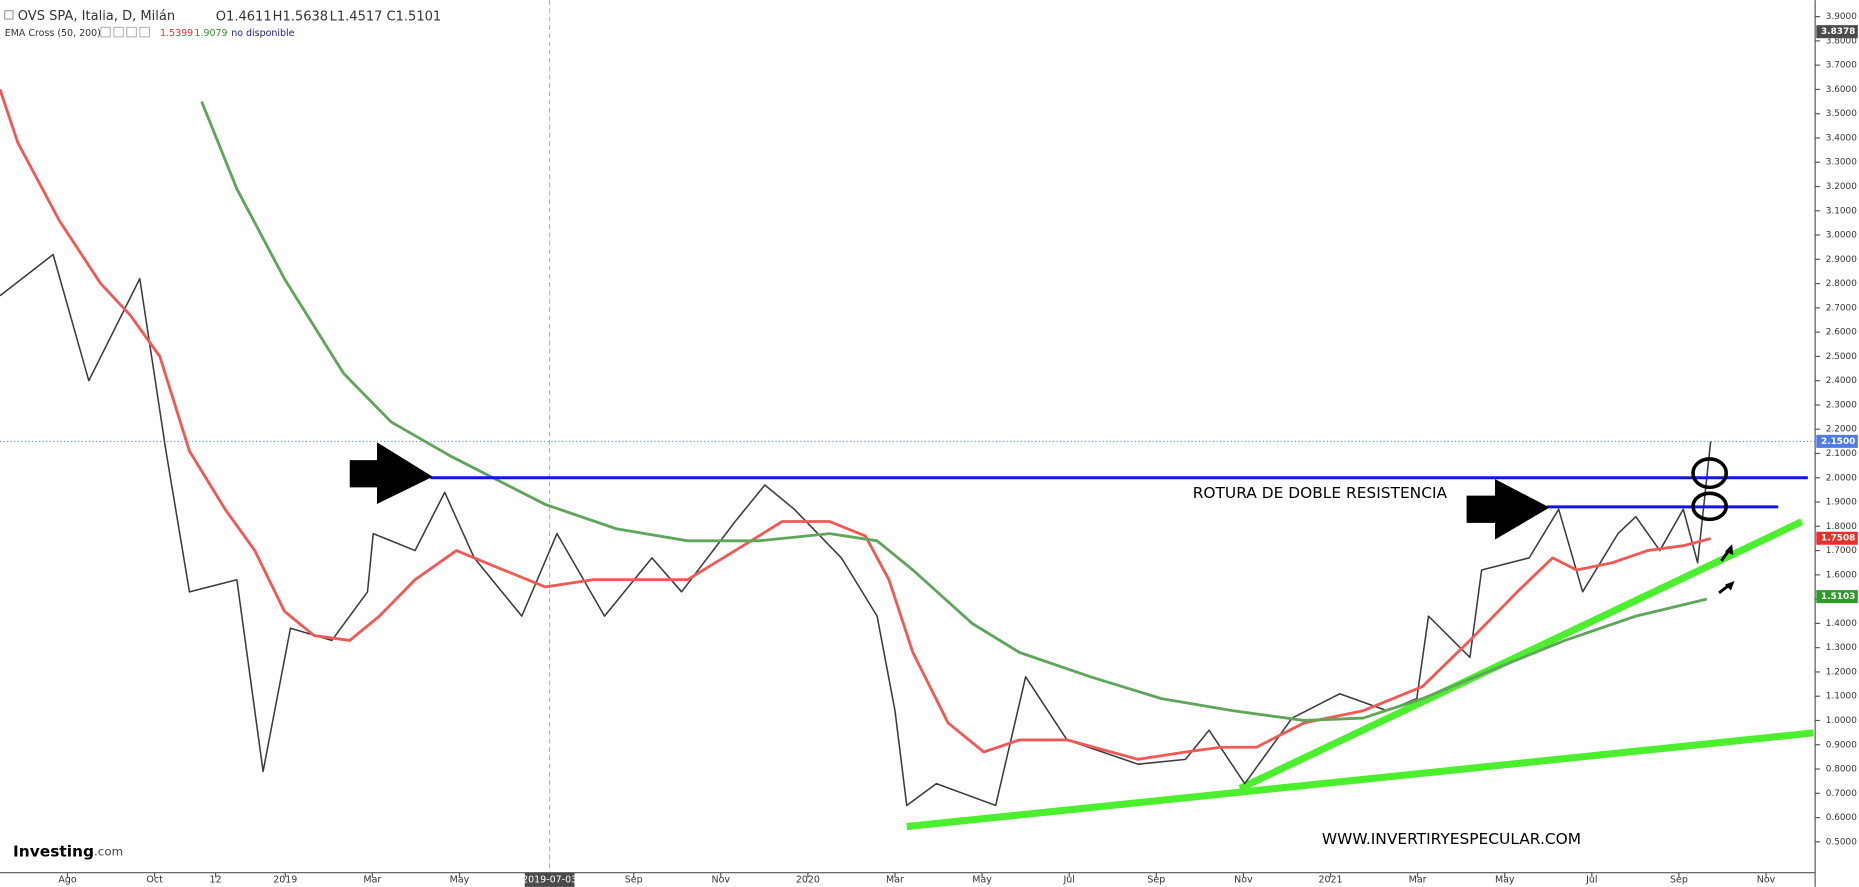  I want to click on ohlc-label: H, so click(278, 16).